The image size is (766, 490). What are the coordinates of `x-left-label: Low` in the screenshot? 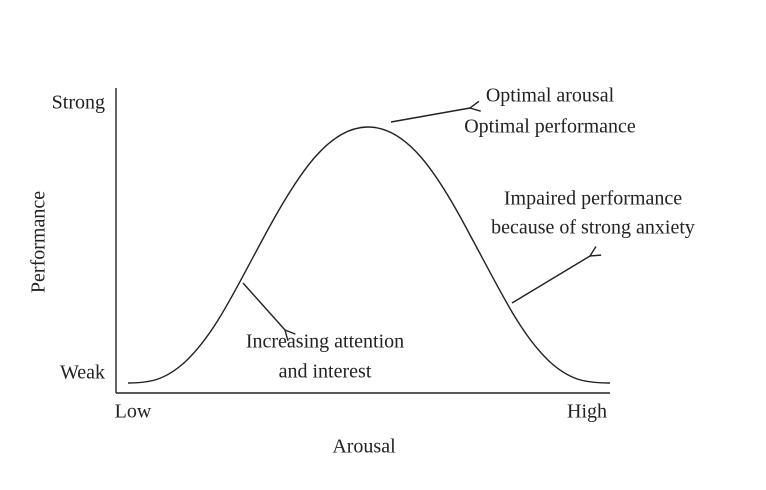 It's located at (133, 412).